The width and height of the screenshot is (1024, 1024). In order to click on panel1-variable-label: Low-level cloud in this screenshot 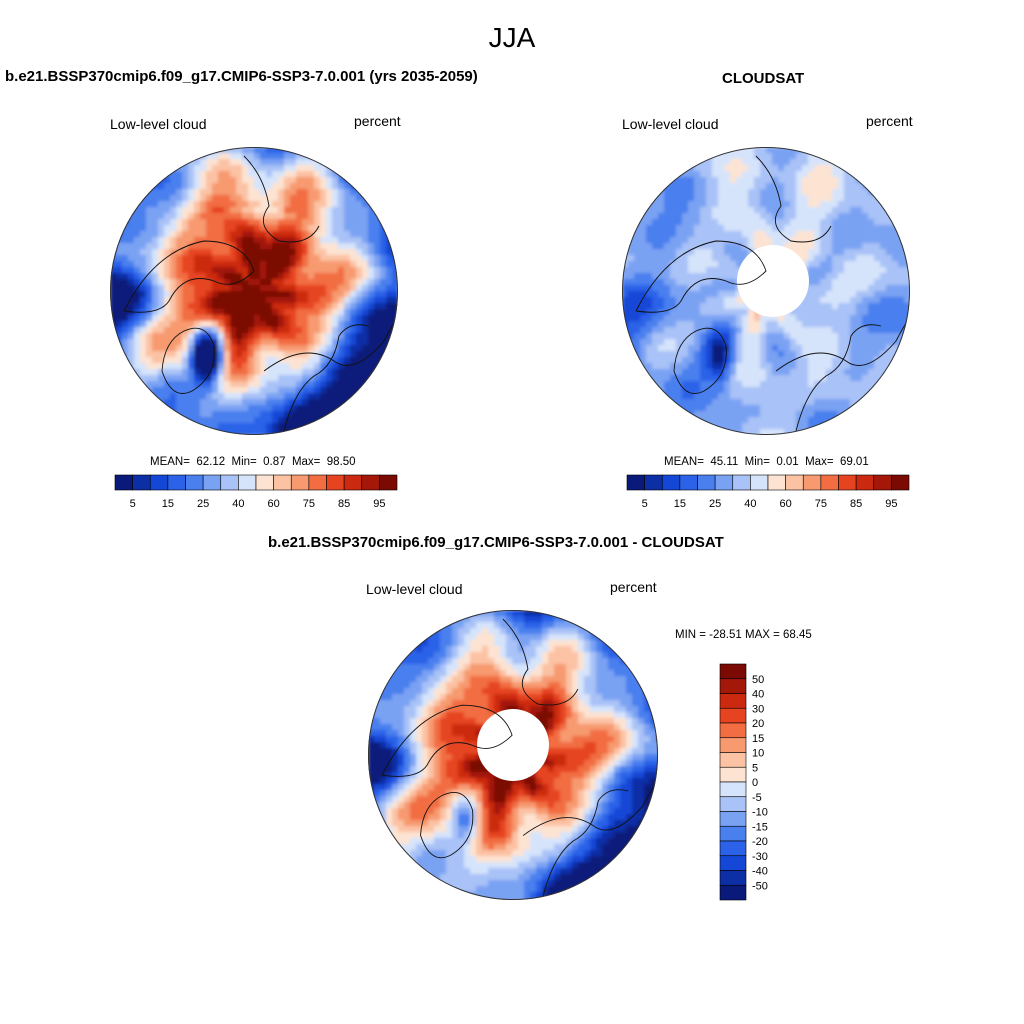, I will do `click(158, 124)`.